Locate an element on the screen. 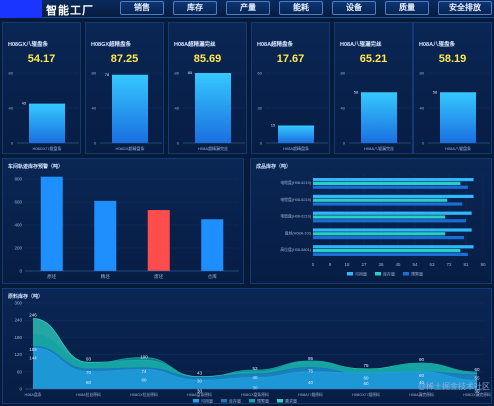 This screenshot has height=406, width=494. kpi-card: H08A超精漏完丝 85.69 80 40 0 85 H08A超精漏完丝 is located at coordinates (207, 88).